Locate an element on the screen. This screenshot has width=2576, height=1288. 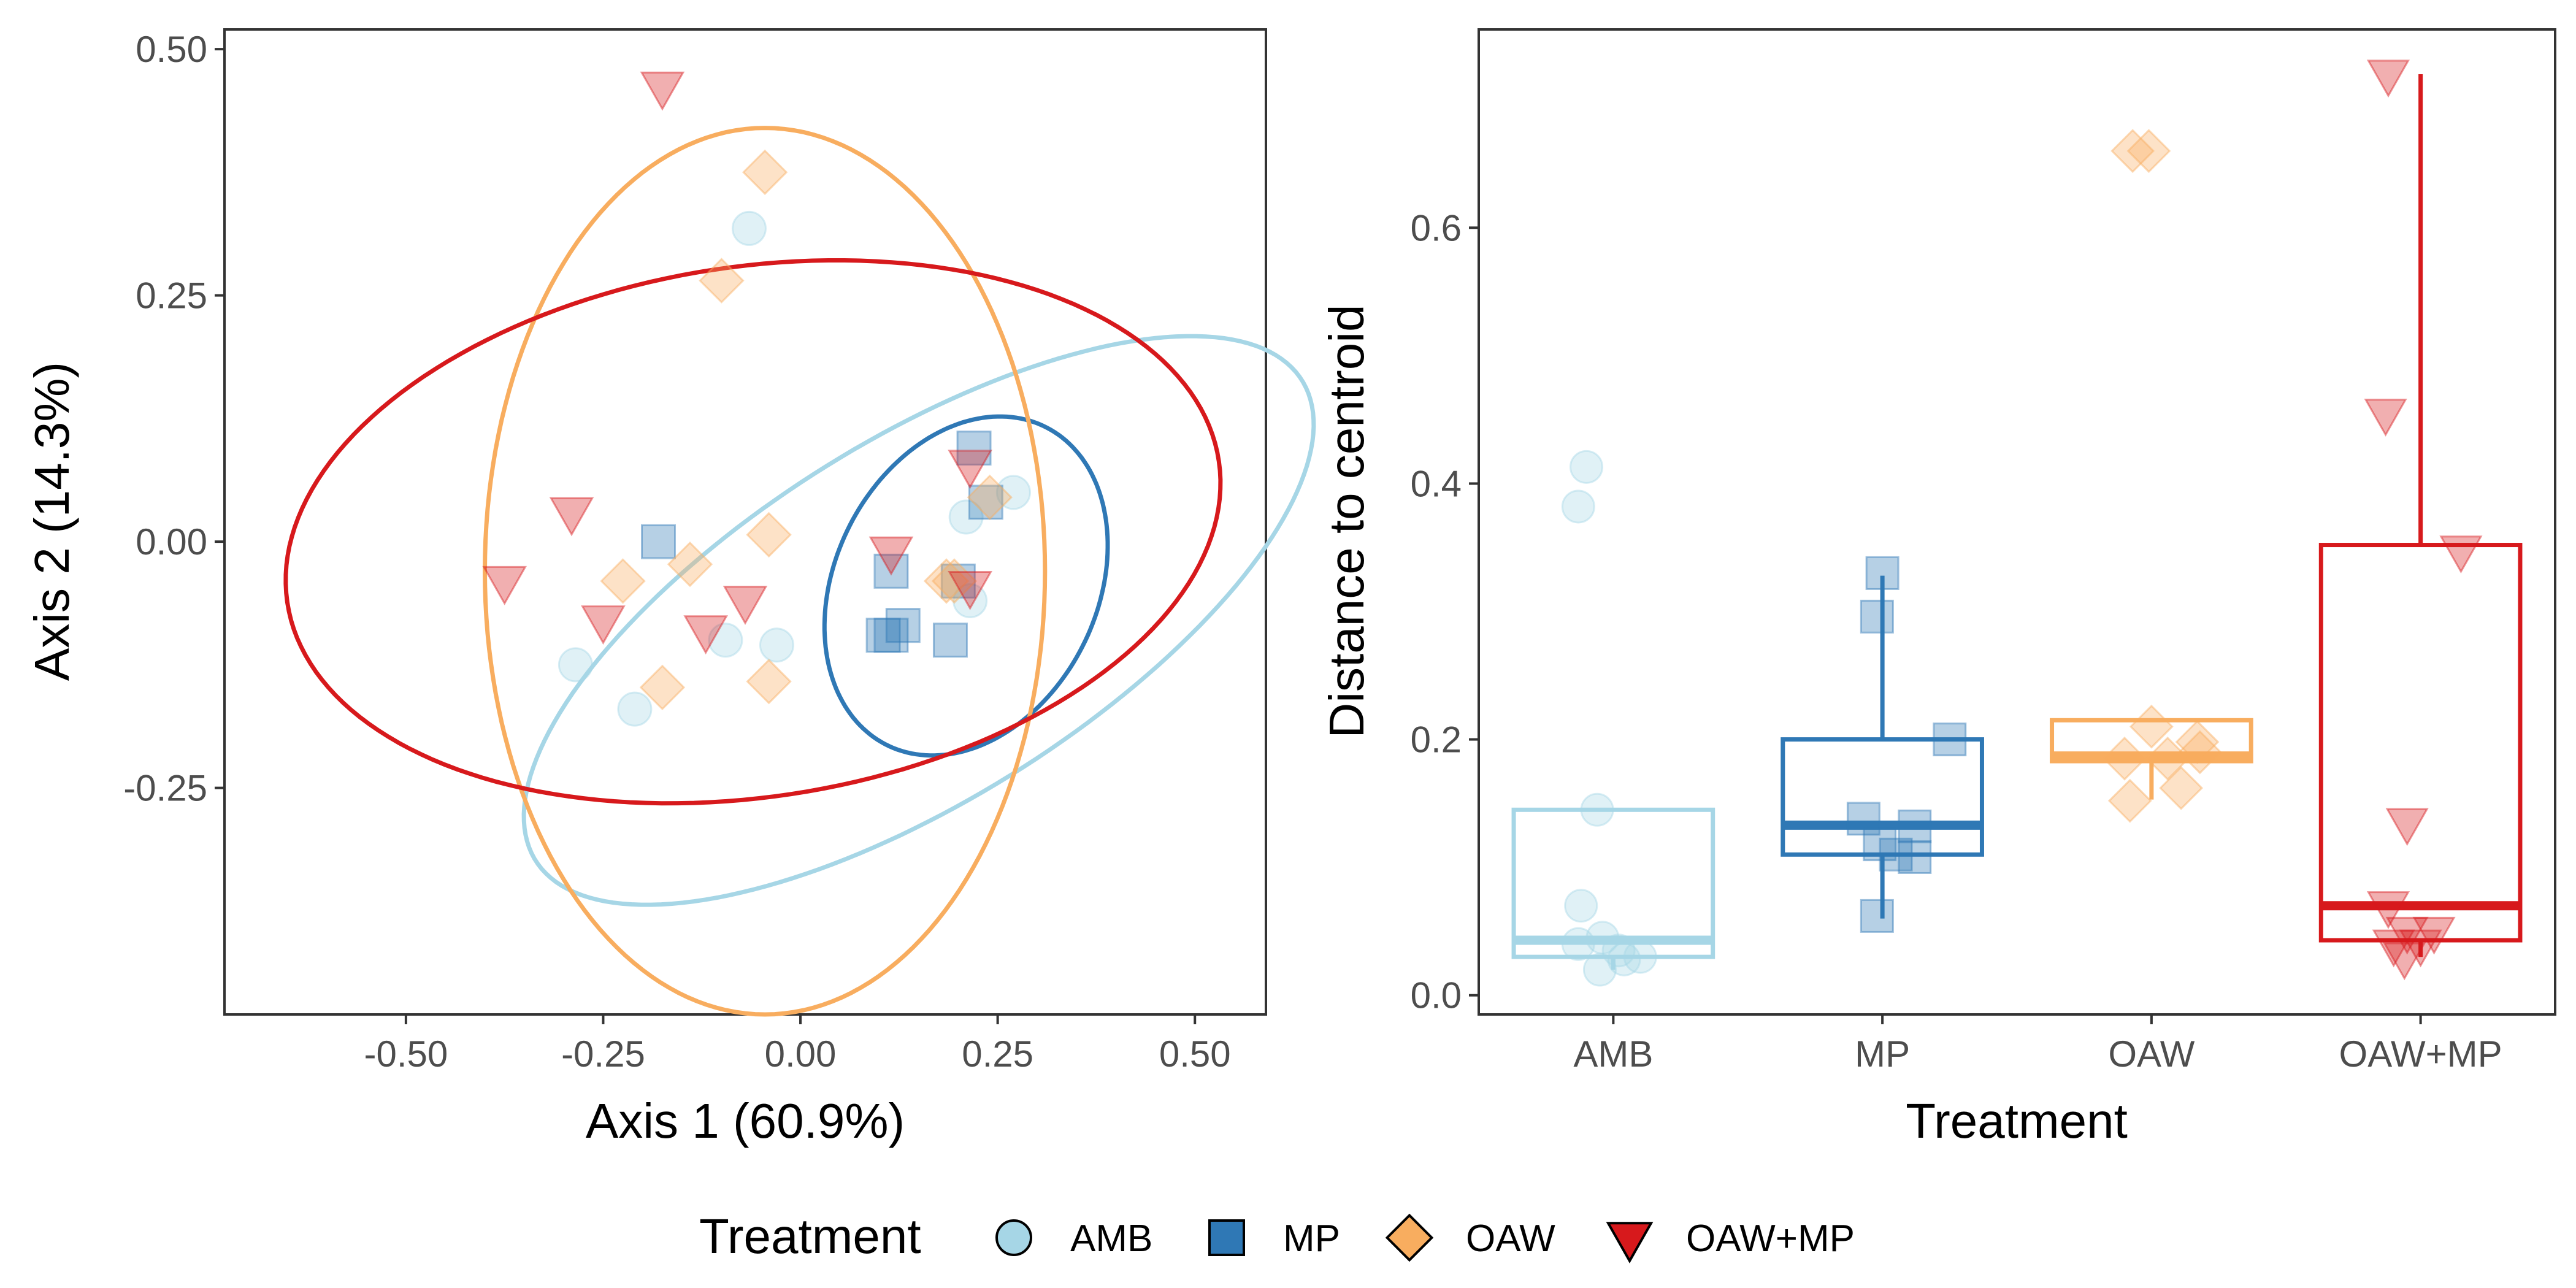
dispersion-x-axis-title: Treatment is located at coordinates (2017, 1121).